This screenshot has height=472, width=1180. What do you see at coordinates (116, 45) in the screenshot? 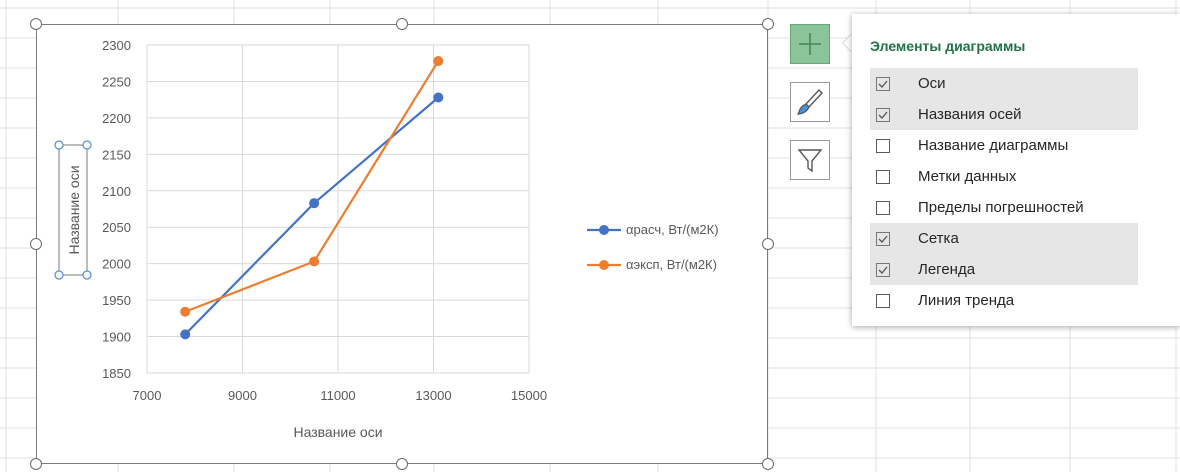
I see `y-tick-label: 2300` at bounding box center [116, 45].